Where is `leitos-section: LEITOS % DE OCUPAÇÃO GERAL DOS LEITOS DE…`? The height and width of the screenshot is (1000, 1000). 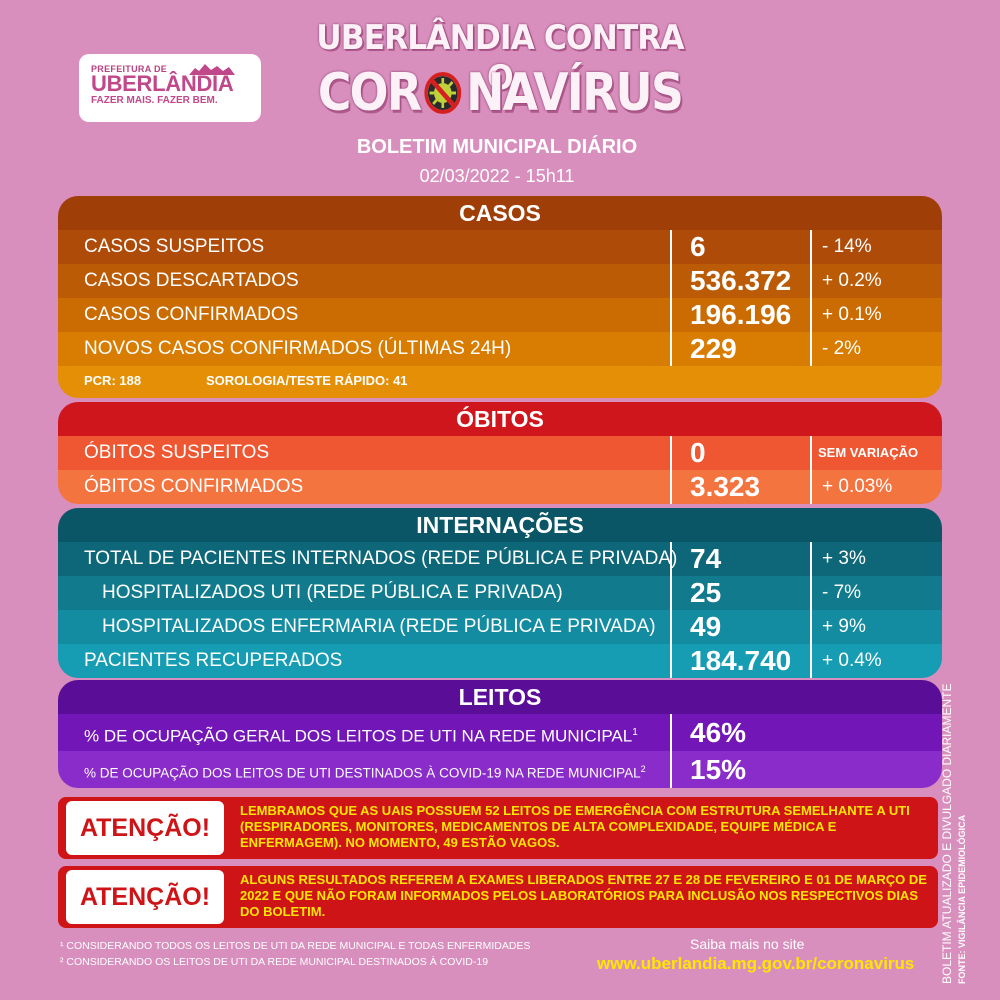
leitos-section: LEITOS % DE OCUPAÇÃO GERAL DOS LEITOS DE… is located at coordinates (500, 734).